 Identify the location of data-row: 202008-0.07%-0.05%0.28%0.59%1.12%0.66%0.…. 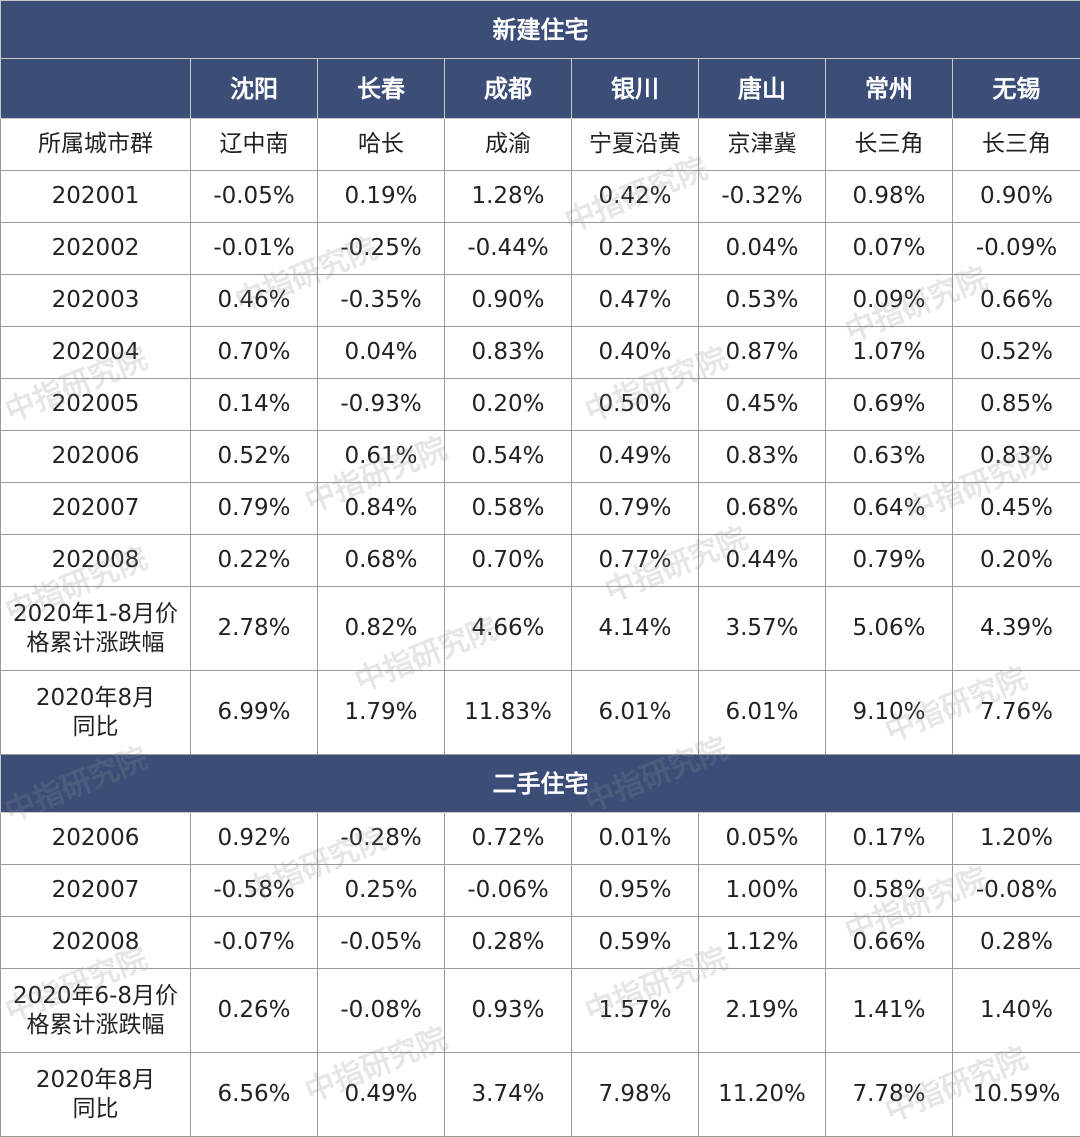
(540, 943).